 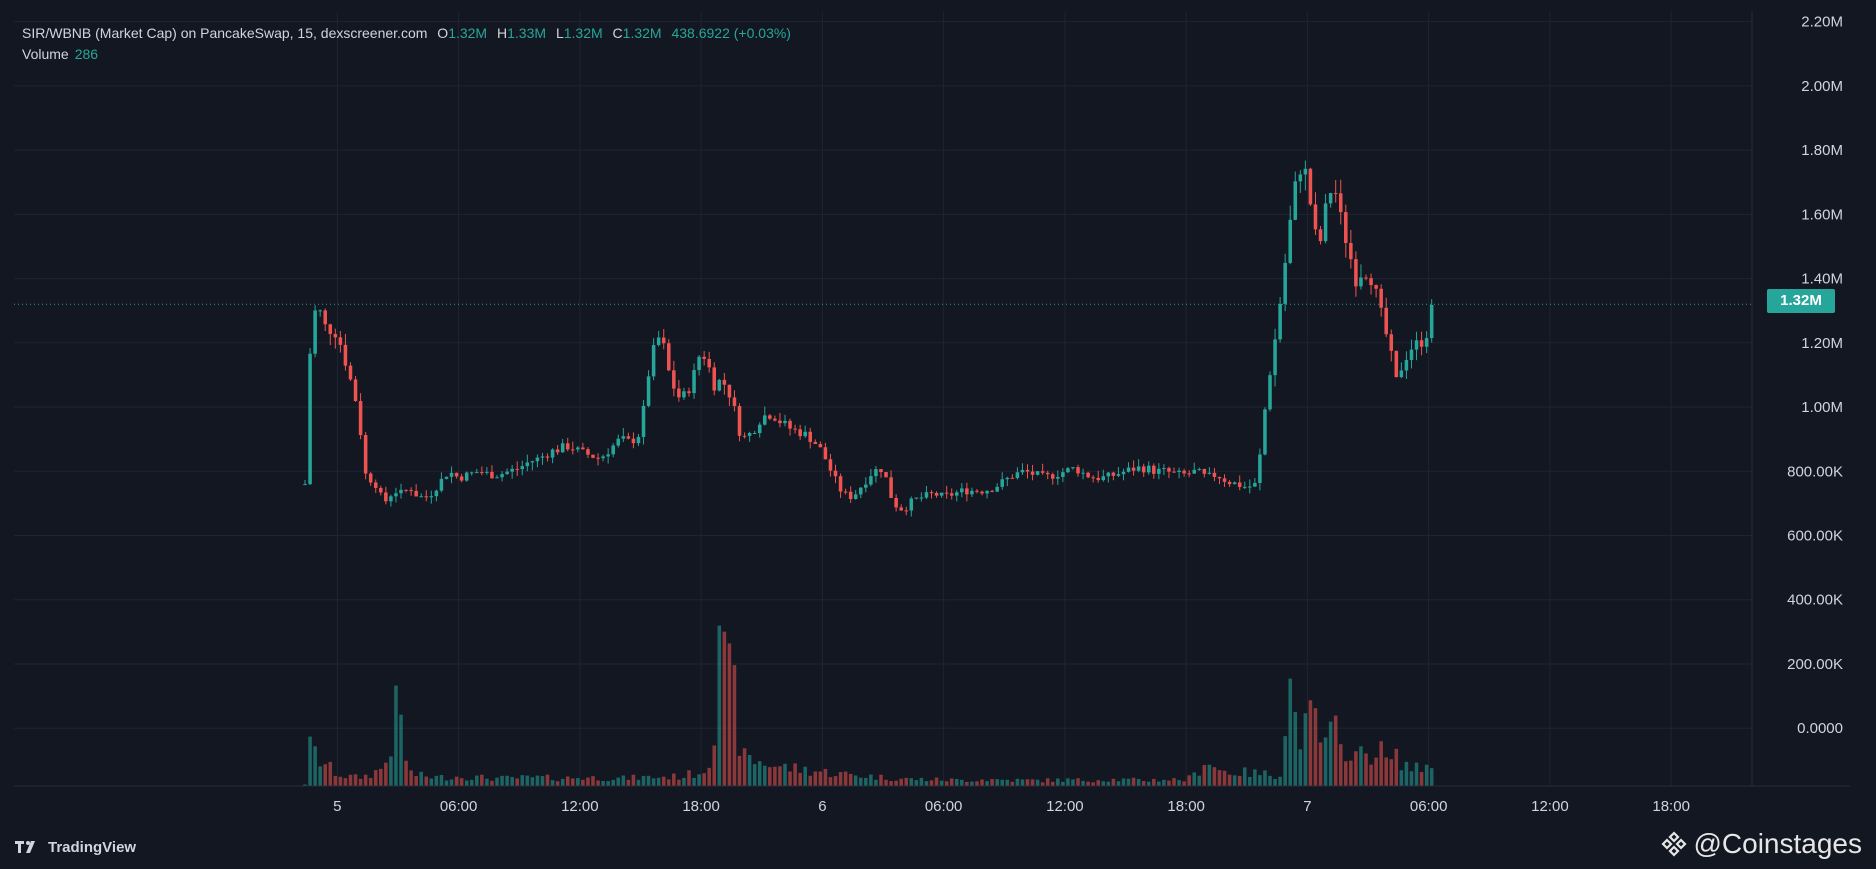 What do you see at coordinates (443, 33) in the screenshot?
I see `open-label: O` at bounding box center [443, 33].